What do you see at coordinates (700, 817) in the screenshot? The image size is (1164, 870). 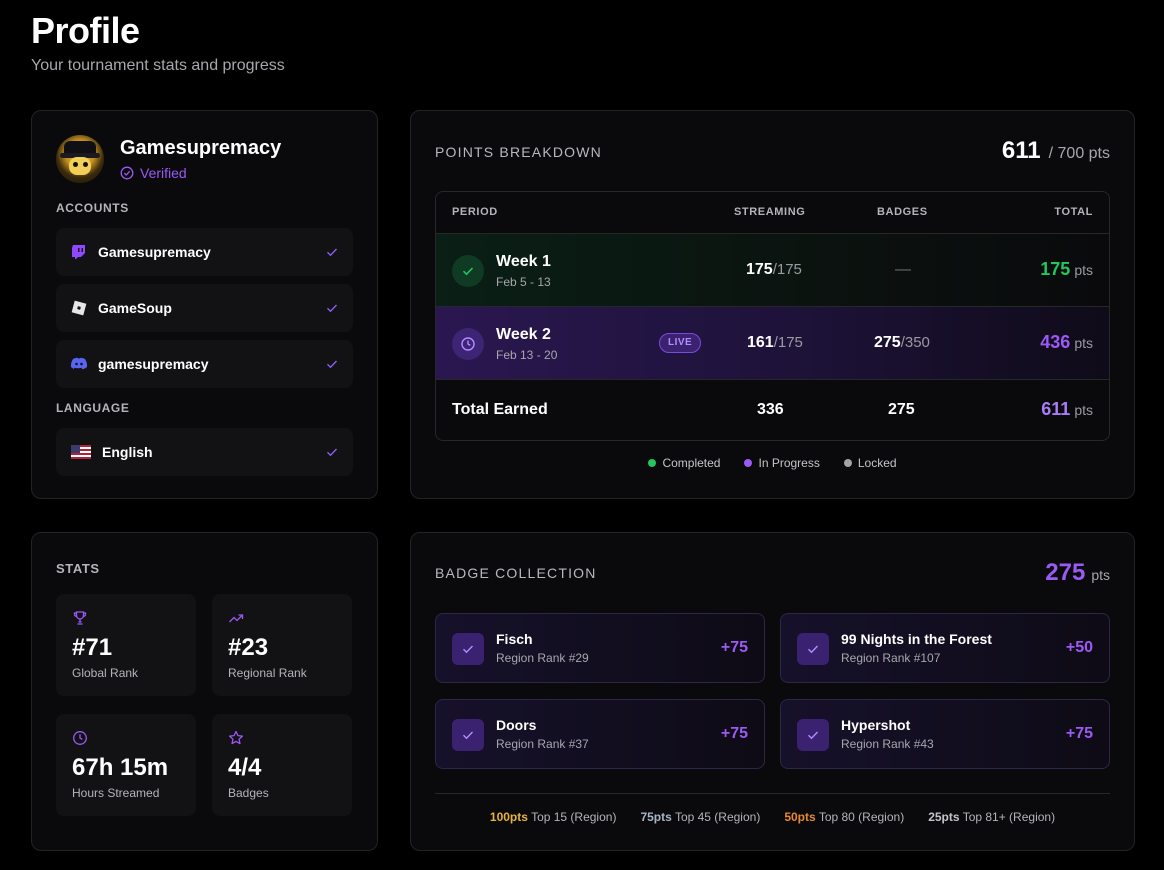 I see `tier-item: 75pts Top 45 (Region)` at bounding box center [700, 817].